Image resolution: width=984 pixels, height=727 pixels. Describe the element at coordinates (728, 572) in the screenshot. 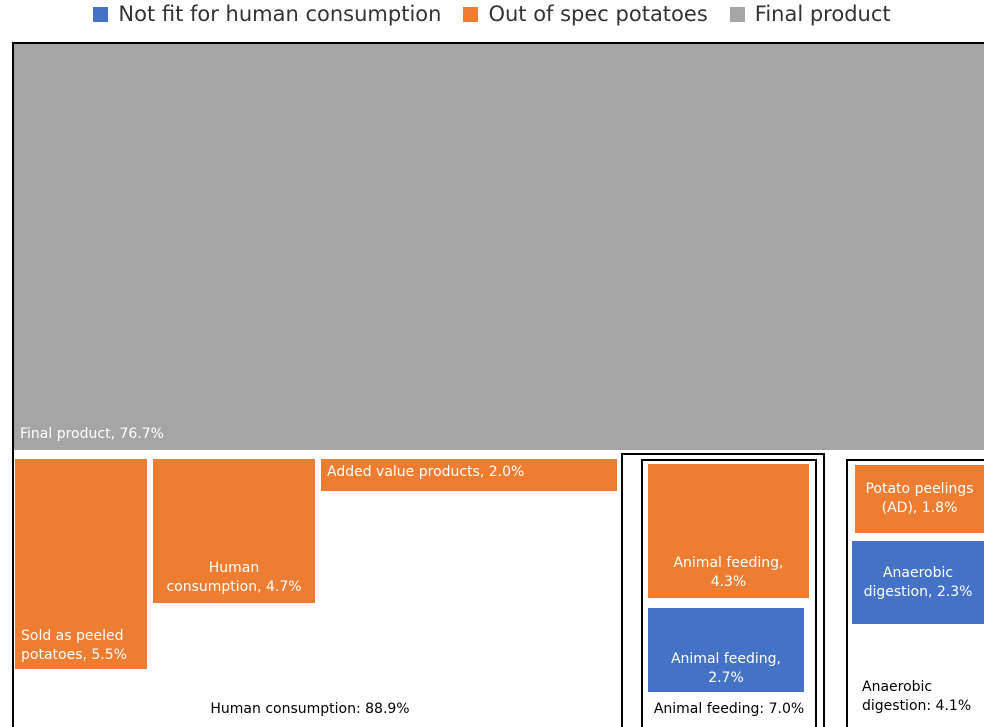

I see `tile-label: Animal feeding, 4.3%` at that location.